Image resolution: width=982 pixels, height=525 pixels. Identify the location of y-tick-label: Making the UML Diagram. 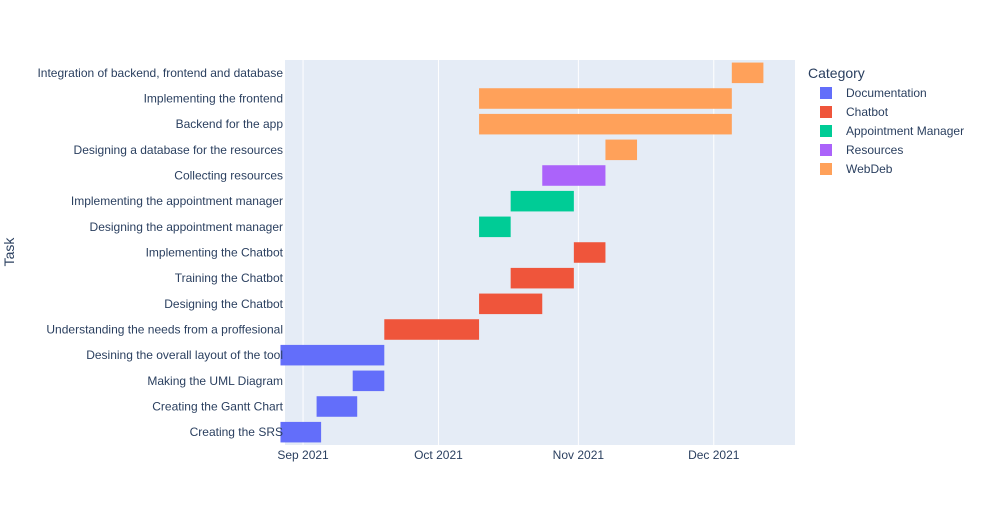
(215, 381).